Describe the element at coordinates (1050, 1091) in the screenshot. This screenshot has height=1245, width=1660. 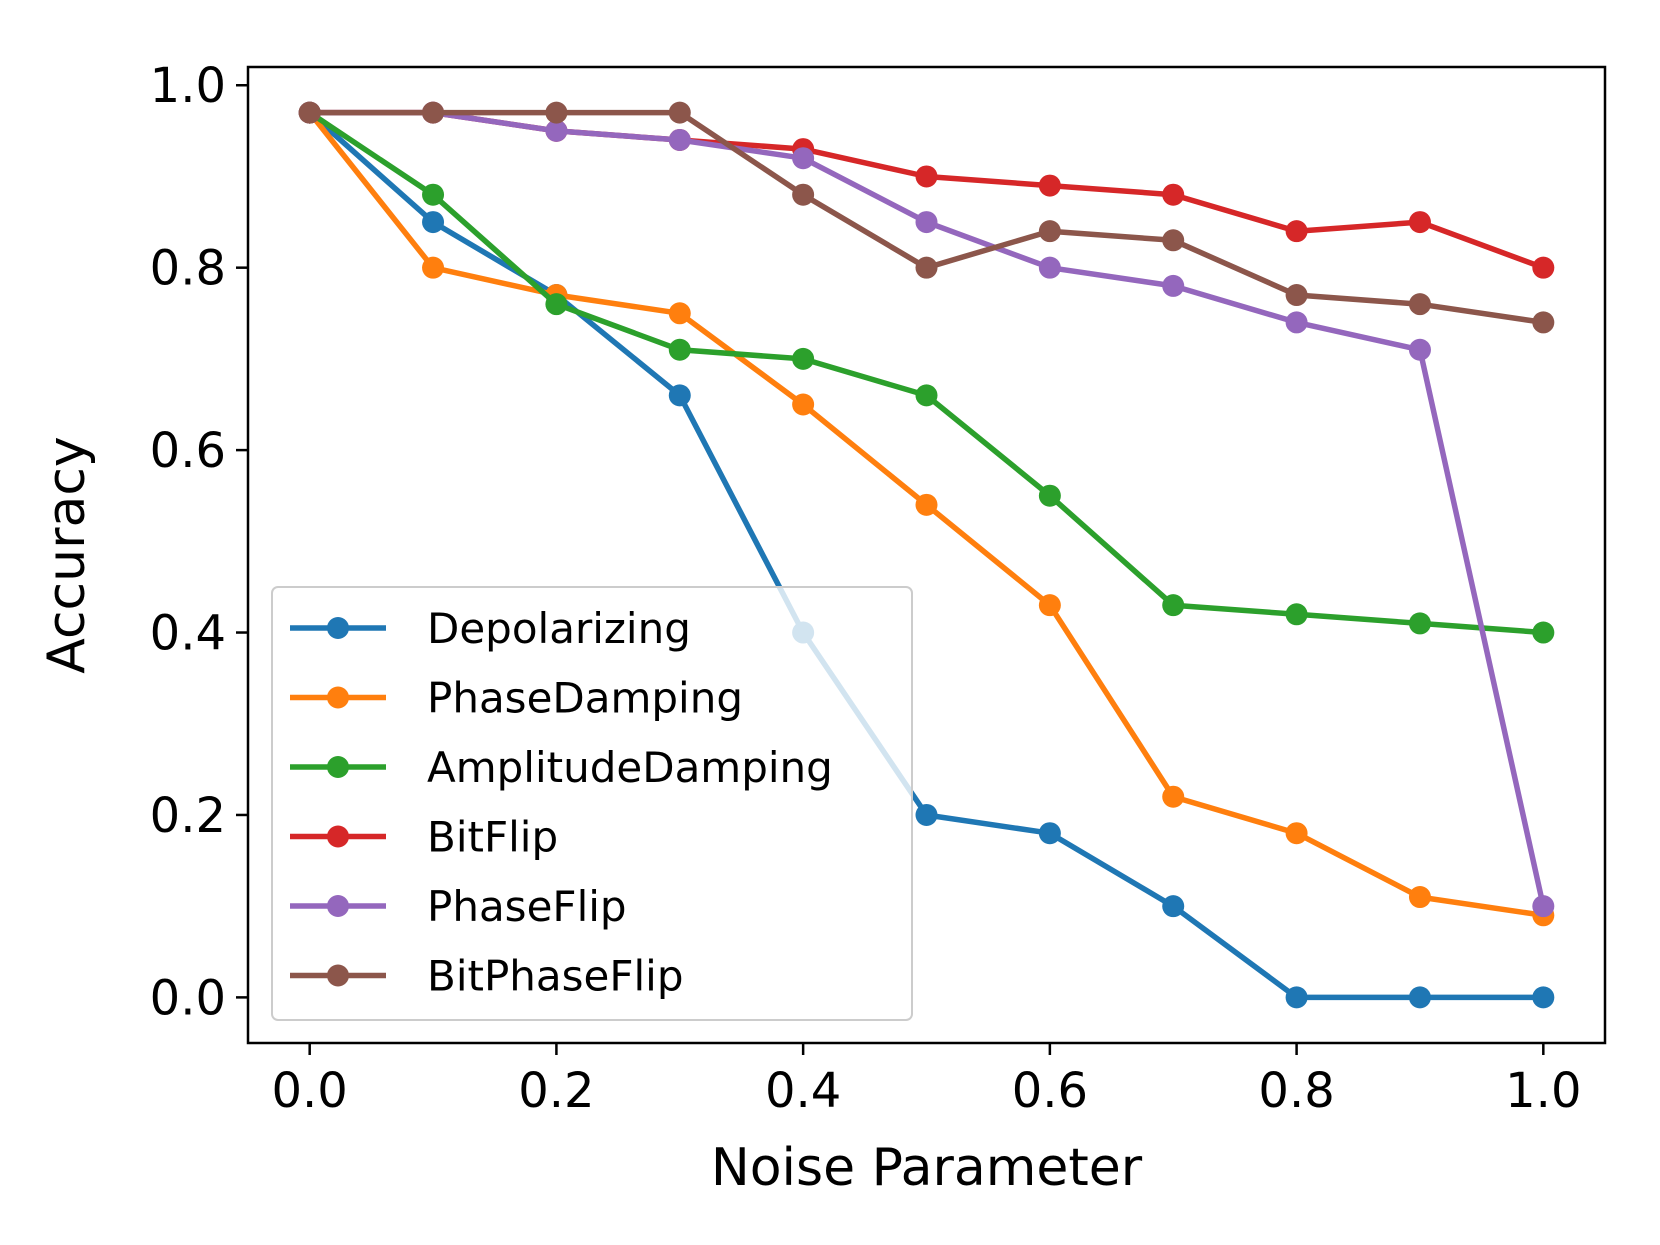
I see `x-tick-label: 0.6` at that location.